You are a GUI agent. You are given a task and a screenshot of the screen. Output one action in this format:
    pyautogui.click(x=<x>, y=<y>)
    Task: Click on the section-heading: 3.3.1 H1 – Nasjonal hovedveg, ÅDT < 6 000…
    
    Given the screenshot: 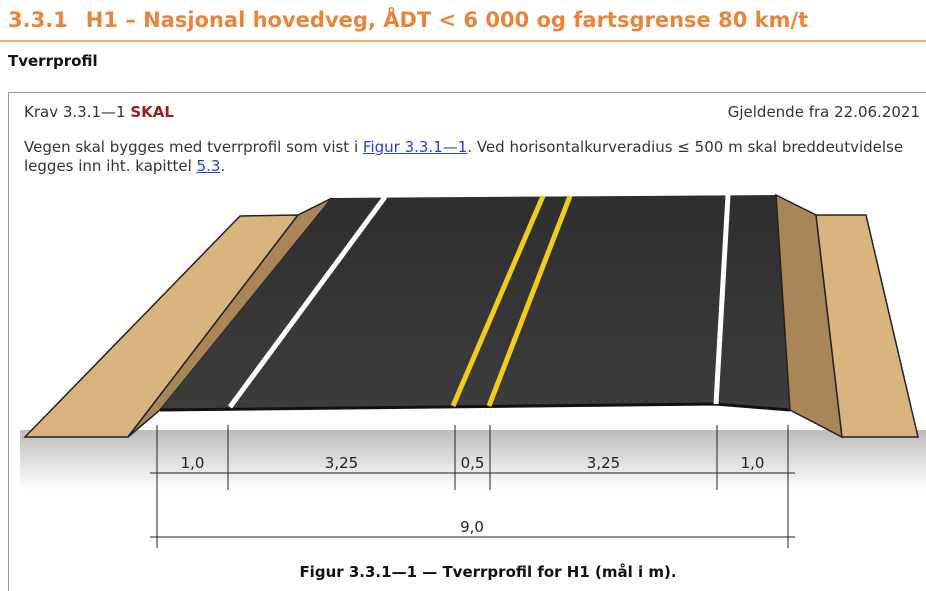 What is the action you would take?
    pyautogui.click(x=408, y=20)
    